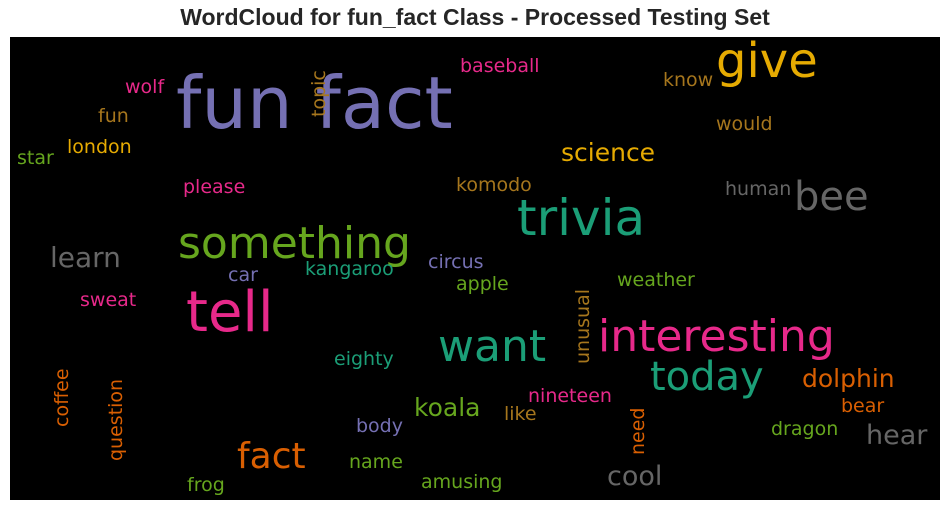 The height and width of the screenshot is (511, 950). What do you see at coordinates (456, 262) in the screenshot?
I see `word-circus: circus` at bounding box center [456, 262].